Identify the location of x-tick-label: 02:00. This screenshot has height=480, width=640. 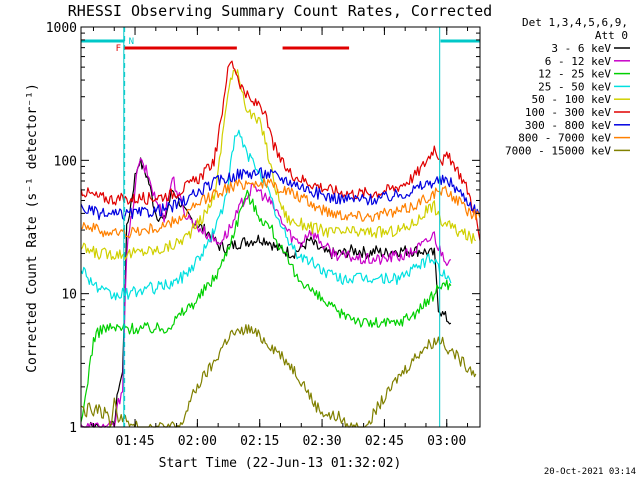
(197, 441).